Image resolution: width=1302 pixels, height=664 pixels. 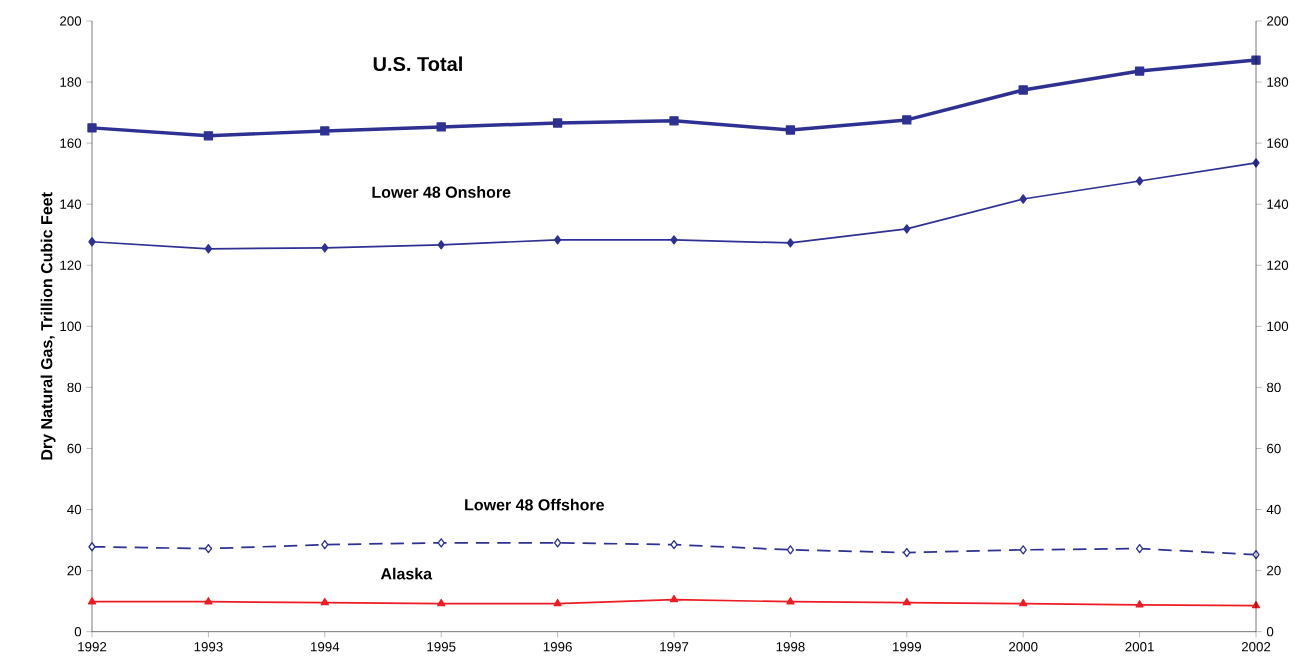 What do you see at coordinates (71, 143) in the screenshot?
I see `y-tick-label: 160` at bounding box center [71, 143].